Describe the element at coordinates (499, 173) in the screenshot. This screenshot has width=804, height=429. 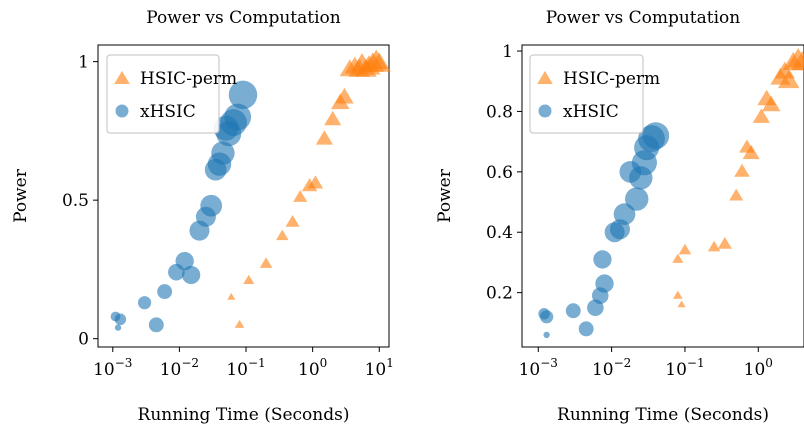
I see `y-tick-label: 0.6` at that location.